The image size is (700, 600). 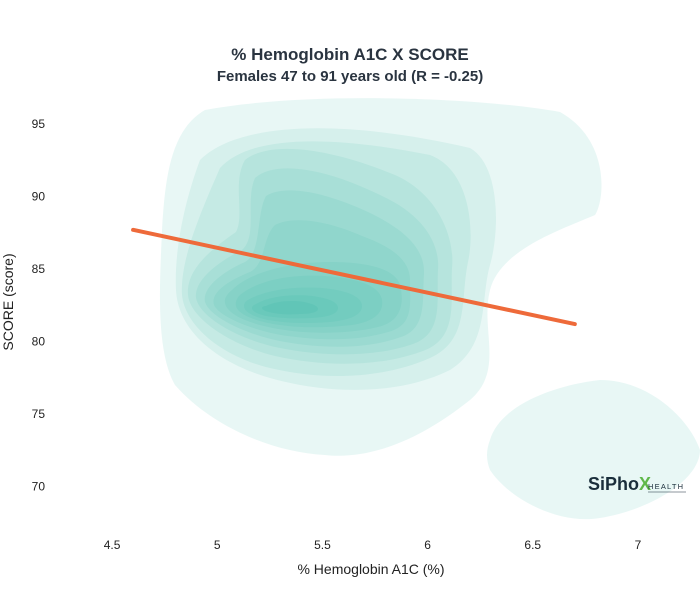 I want to click on y-tick-label: 95, so click(x=39, y=124).